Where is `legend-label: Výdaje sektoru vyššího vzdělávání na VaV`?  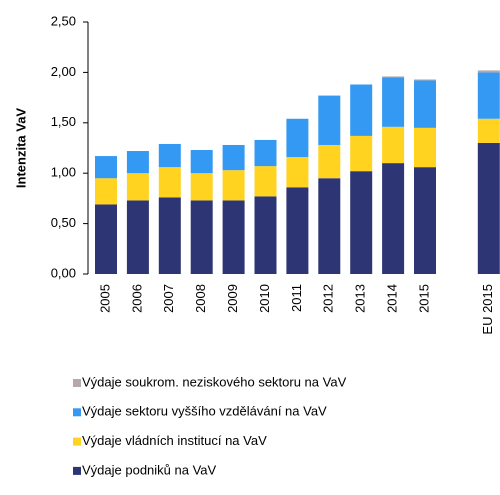 legend-label: Výdaje sektoru vyššího vzdělávání na VaV is located at coordinates (204, 411).